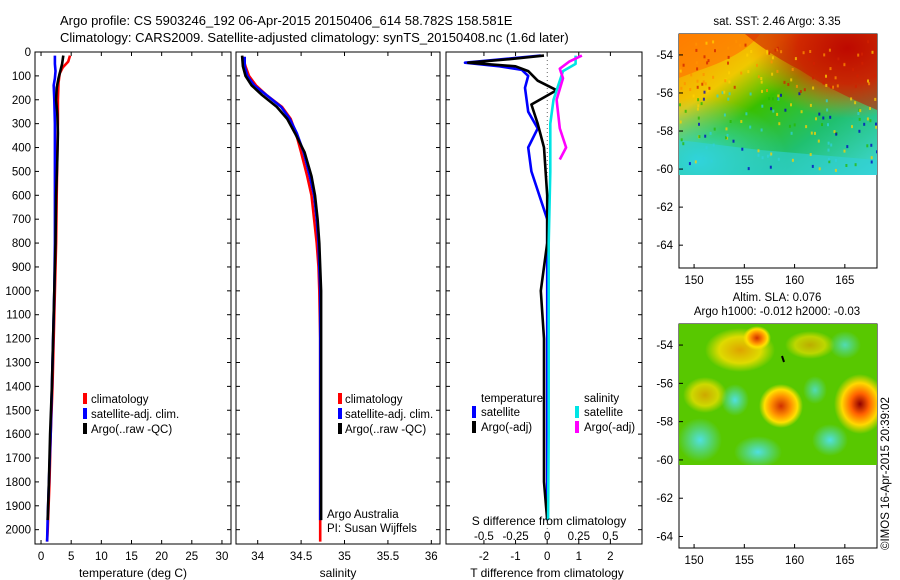 This screenshot has height=580, width=900. Describe the element at coordinates (372, 529) in the screenshot. I see `pi-label: PI: Susan Wijffels` at that location.